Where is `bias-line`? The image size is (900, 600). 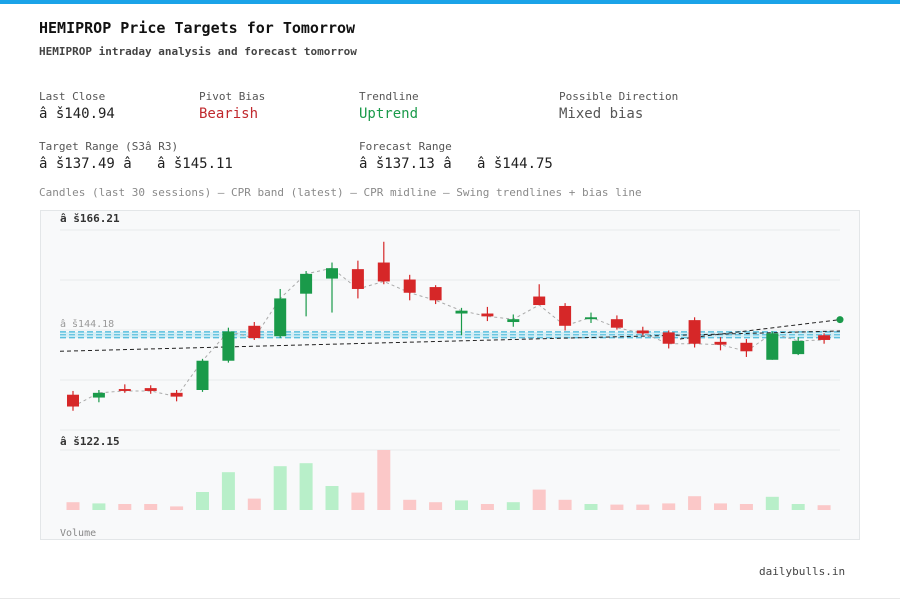 bias-line is located at coordinates (760, 329).